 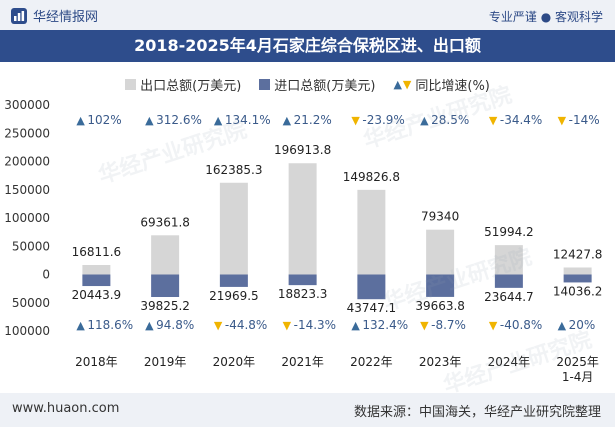 I want to click on export-value-label: 51994.2, so click(x=509, y=232).